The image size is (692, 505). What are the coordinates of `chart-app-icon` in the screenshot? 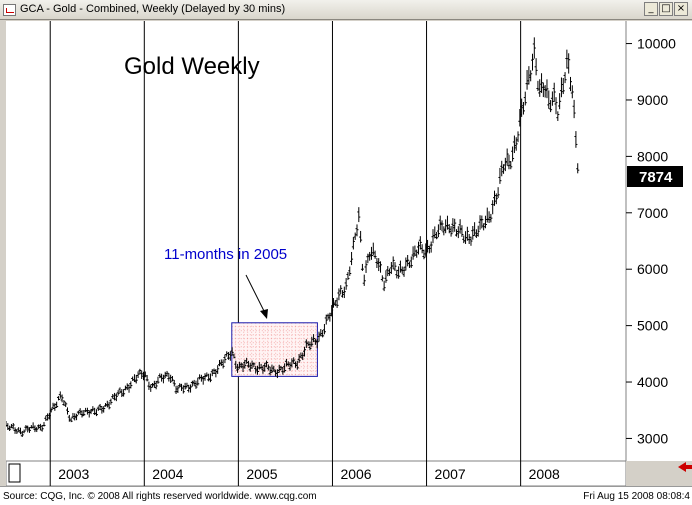 It's located at (9, 10).